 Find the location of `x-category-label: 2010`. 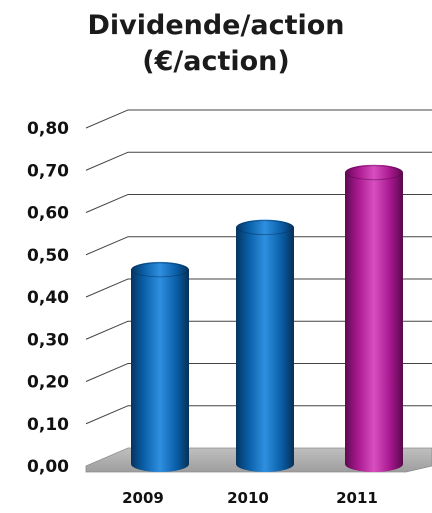

x-category-label: 2010 is located at coordinates (248, 498).